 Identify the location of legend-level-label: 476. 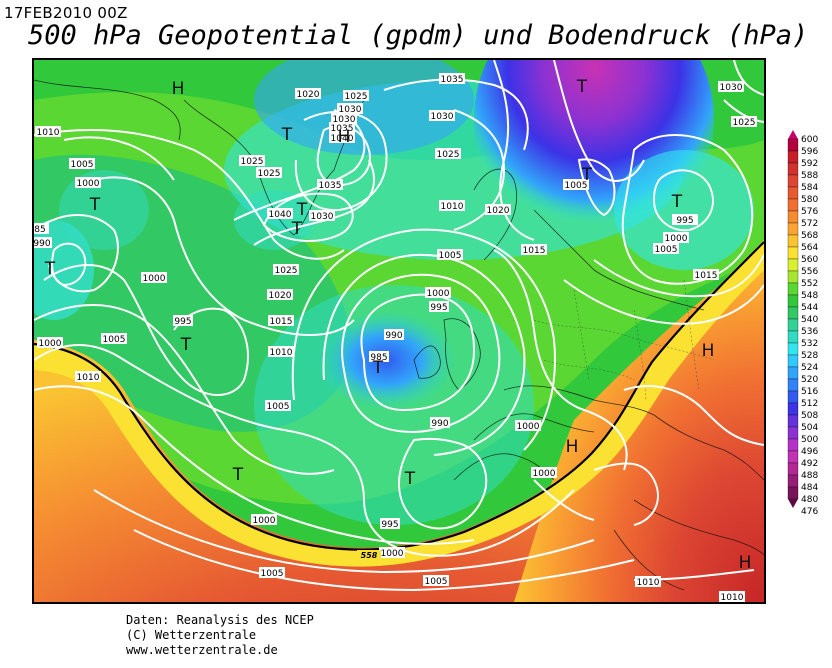
(809, 512).